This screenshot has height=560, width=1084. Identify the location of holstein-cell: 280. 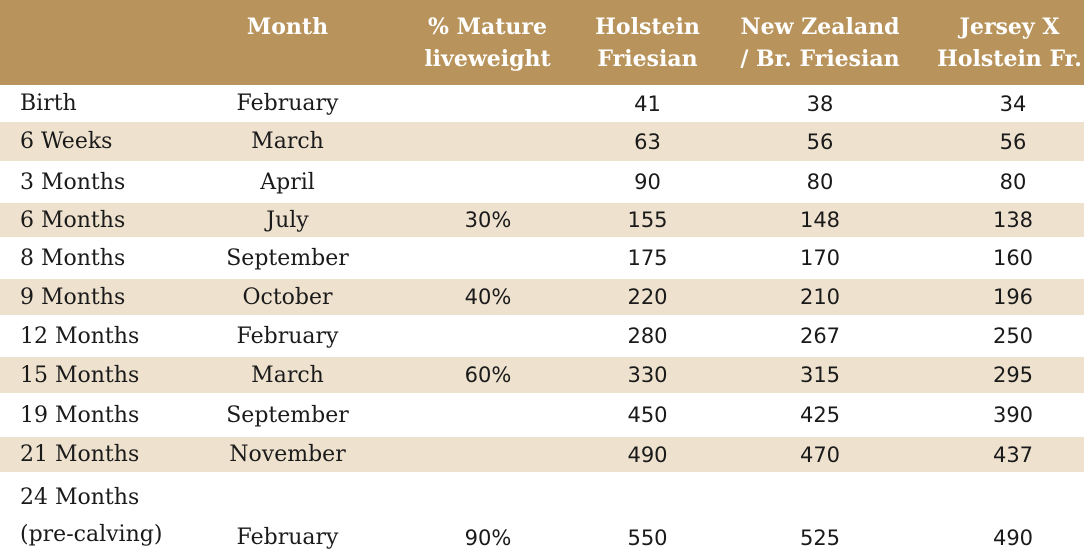
(647, 336).